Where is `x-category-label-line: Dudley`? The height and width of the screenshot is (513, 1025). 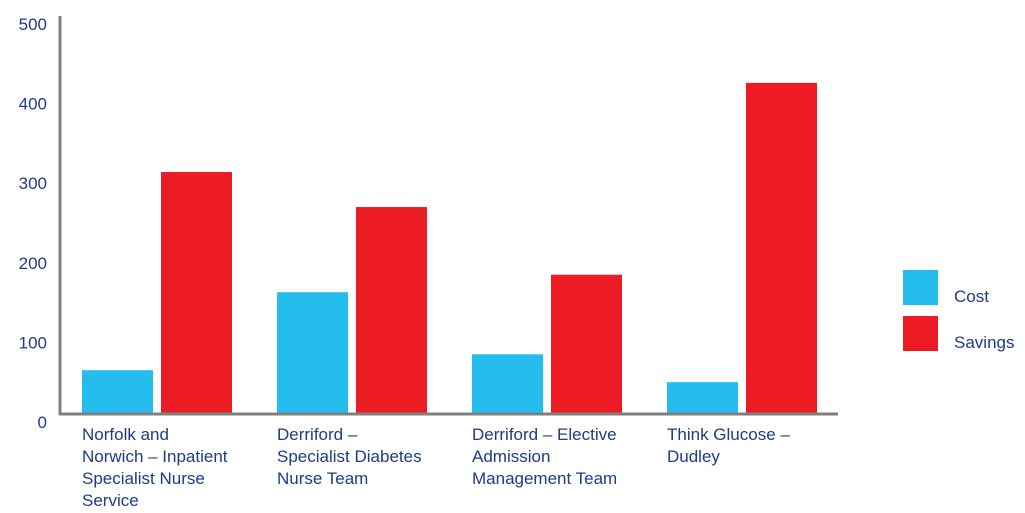 x-category-label-line: Dudley is located at coordinates (693, 456).